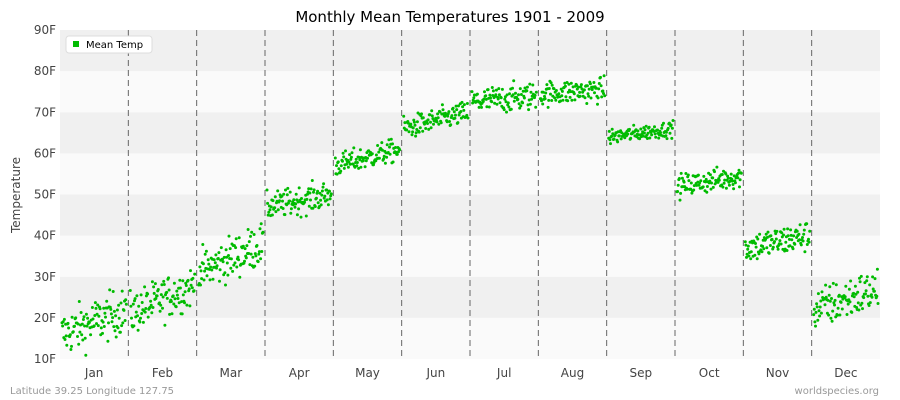 This screenshot has width=900, height=400. What do you see at coordinates (435, 373) in the screenshot?
I see `x-tick-label: Jun` at bounding box center [435, 373].